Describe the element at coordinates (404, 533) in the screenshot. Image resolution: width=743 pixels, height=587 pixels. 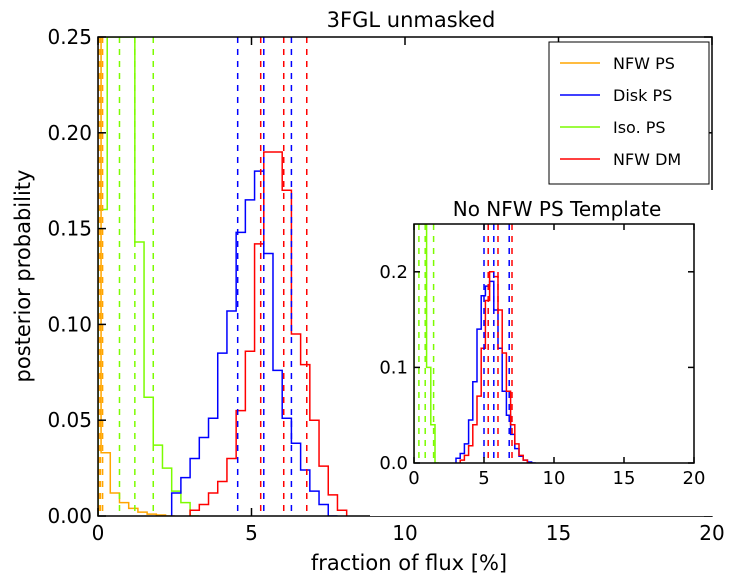
I see `main-xtick-label: 10` at that location.